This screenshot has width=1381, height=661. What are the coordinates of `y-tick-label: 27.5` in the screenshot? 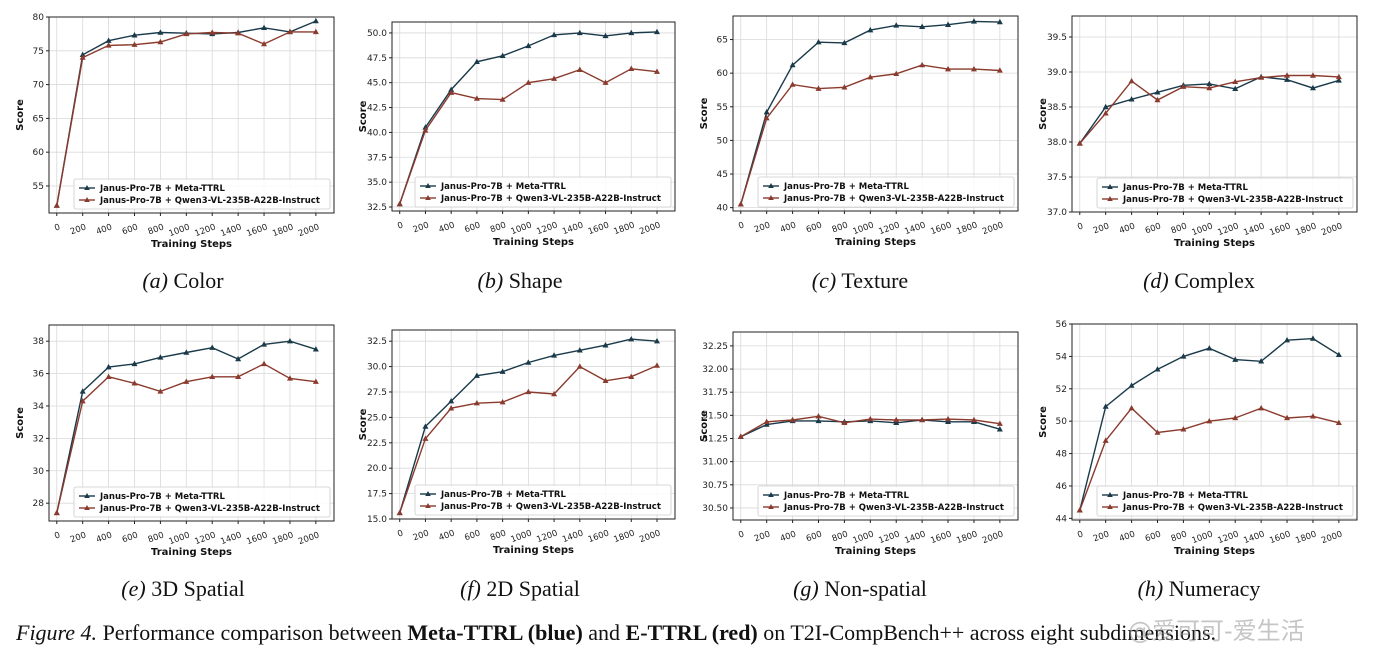 It's located at (377, 393).